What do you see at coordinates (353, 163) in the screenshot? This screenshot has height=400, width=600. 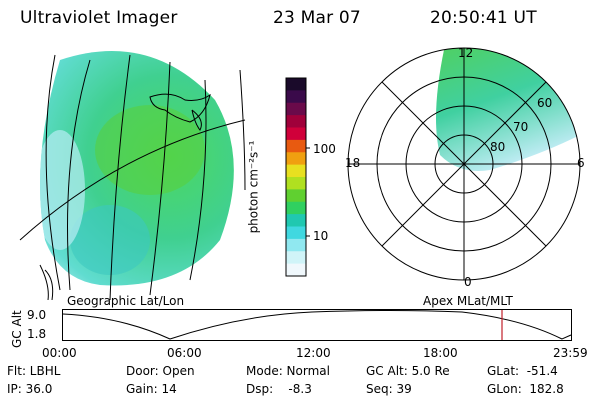 I see `mlt-label-18: 18` at bounding box center [353, 163].